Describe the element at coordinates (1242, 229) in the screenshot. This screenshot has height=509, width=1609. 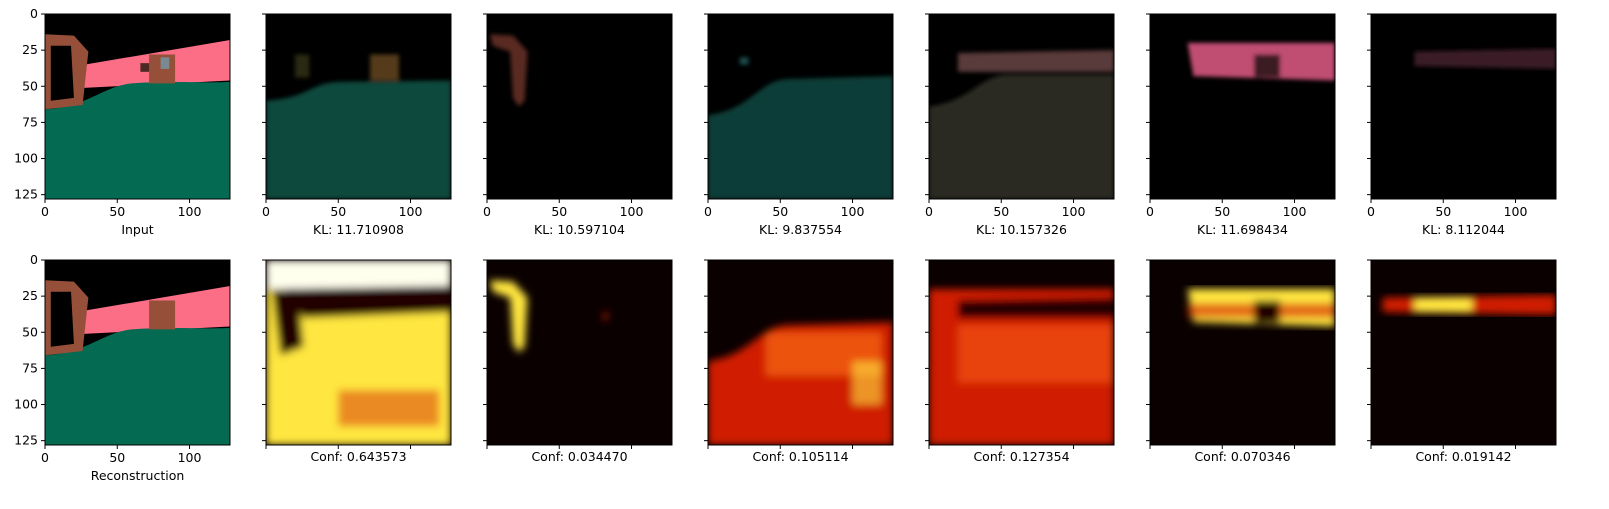
I see `panel-label: KL: 11.698434` at that location.